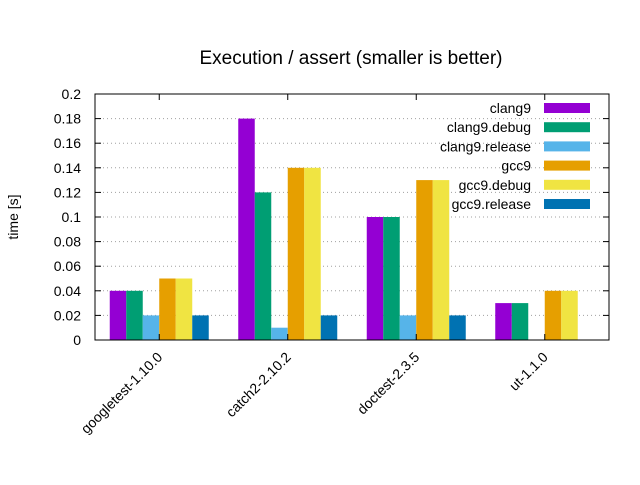 The width and height of the screenshot is (640, 485). What do you see at coordinates (72, 94) in the screenshot?
I see `y-tick-label: 0.2` at bounding box center [72, 94].